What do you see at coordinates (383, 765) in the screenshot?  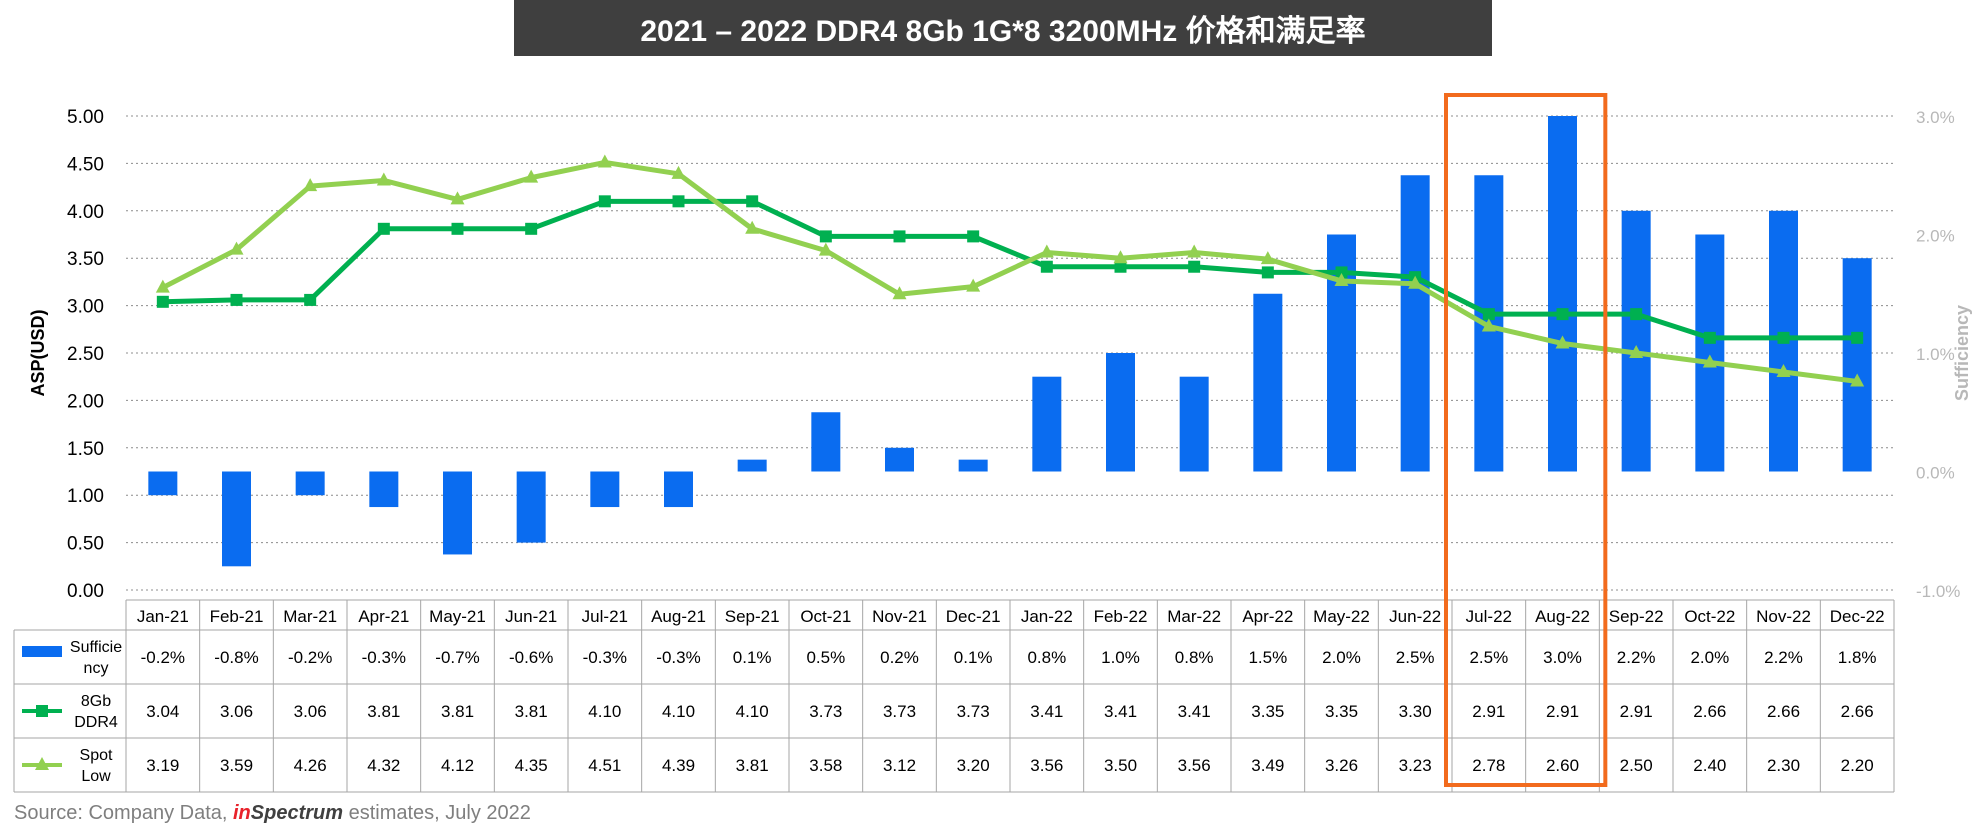 I see `table-cell: 4.32` at bounding box center [383, 765].